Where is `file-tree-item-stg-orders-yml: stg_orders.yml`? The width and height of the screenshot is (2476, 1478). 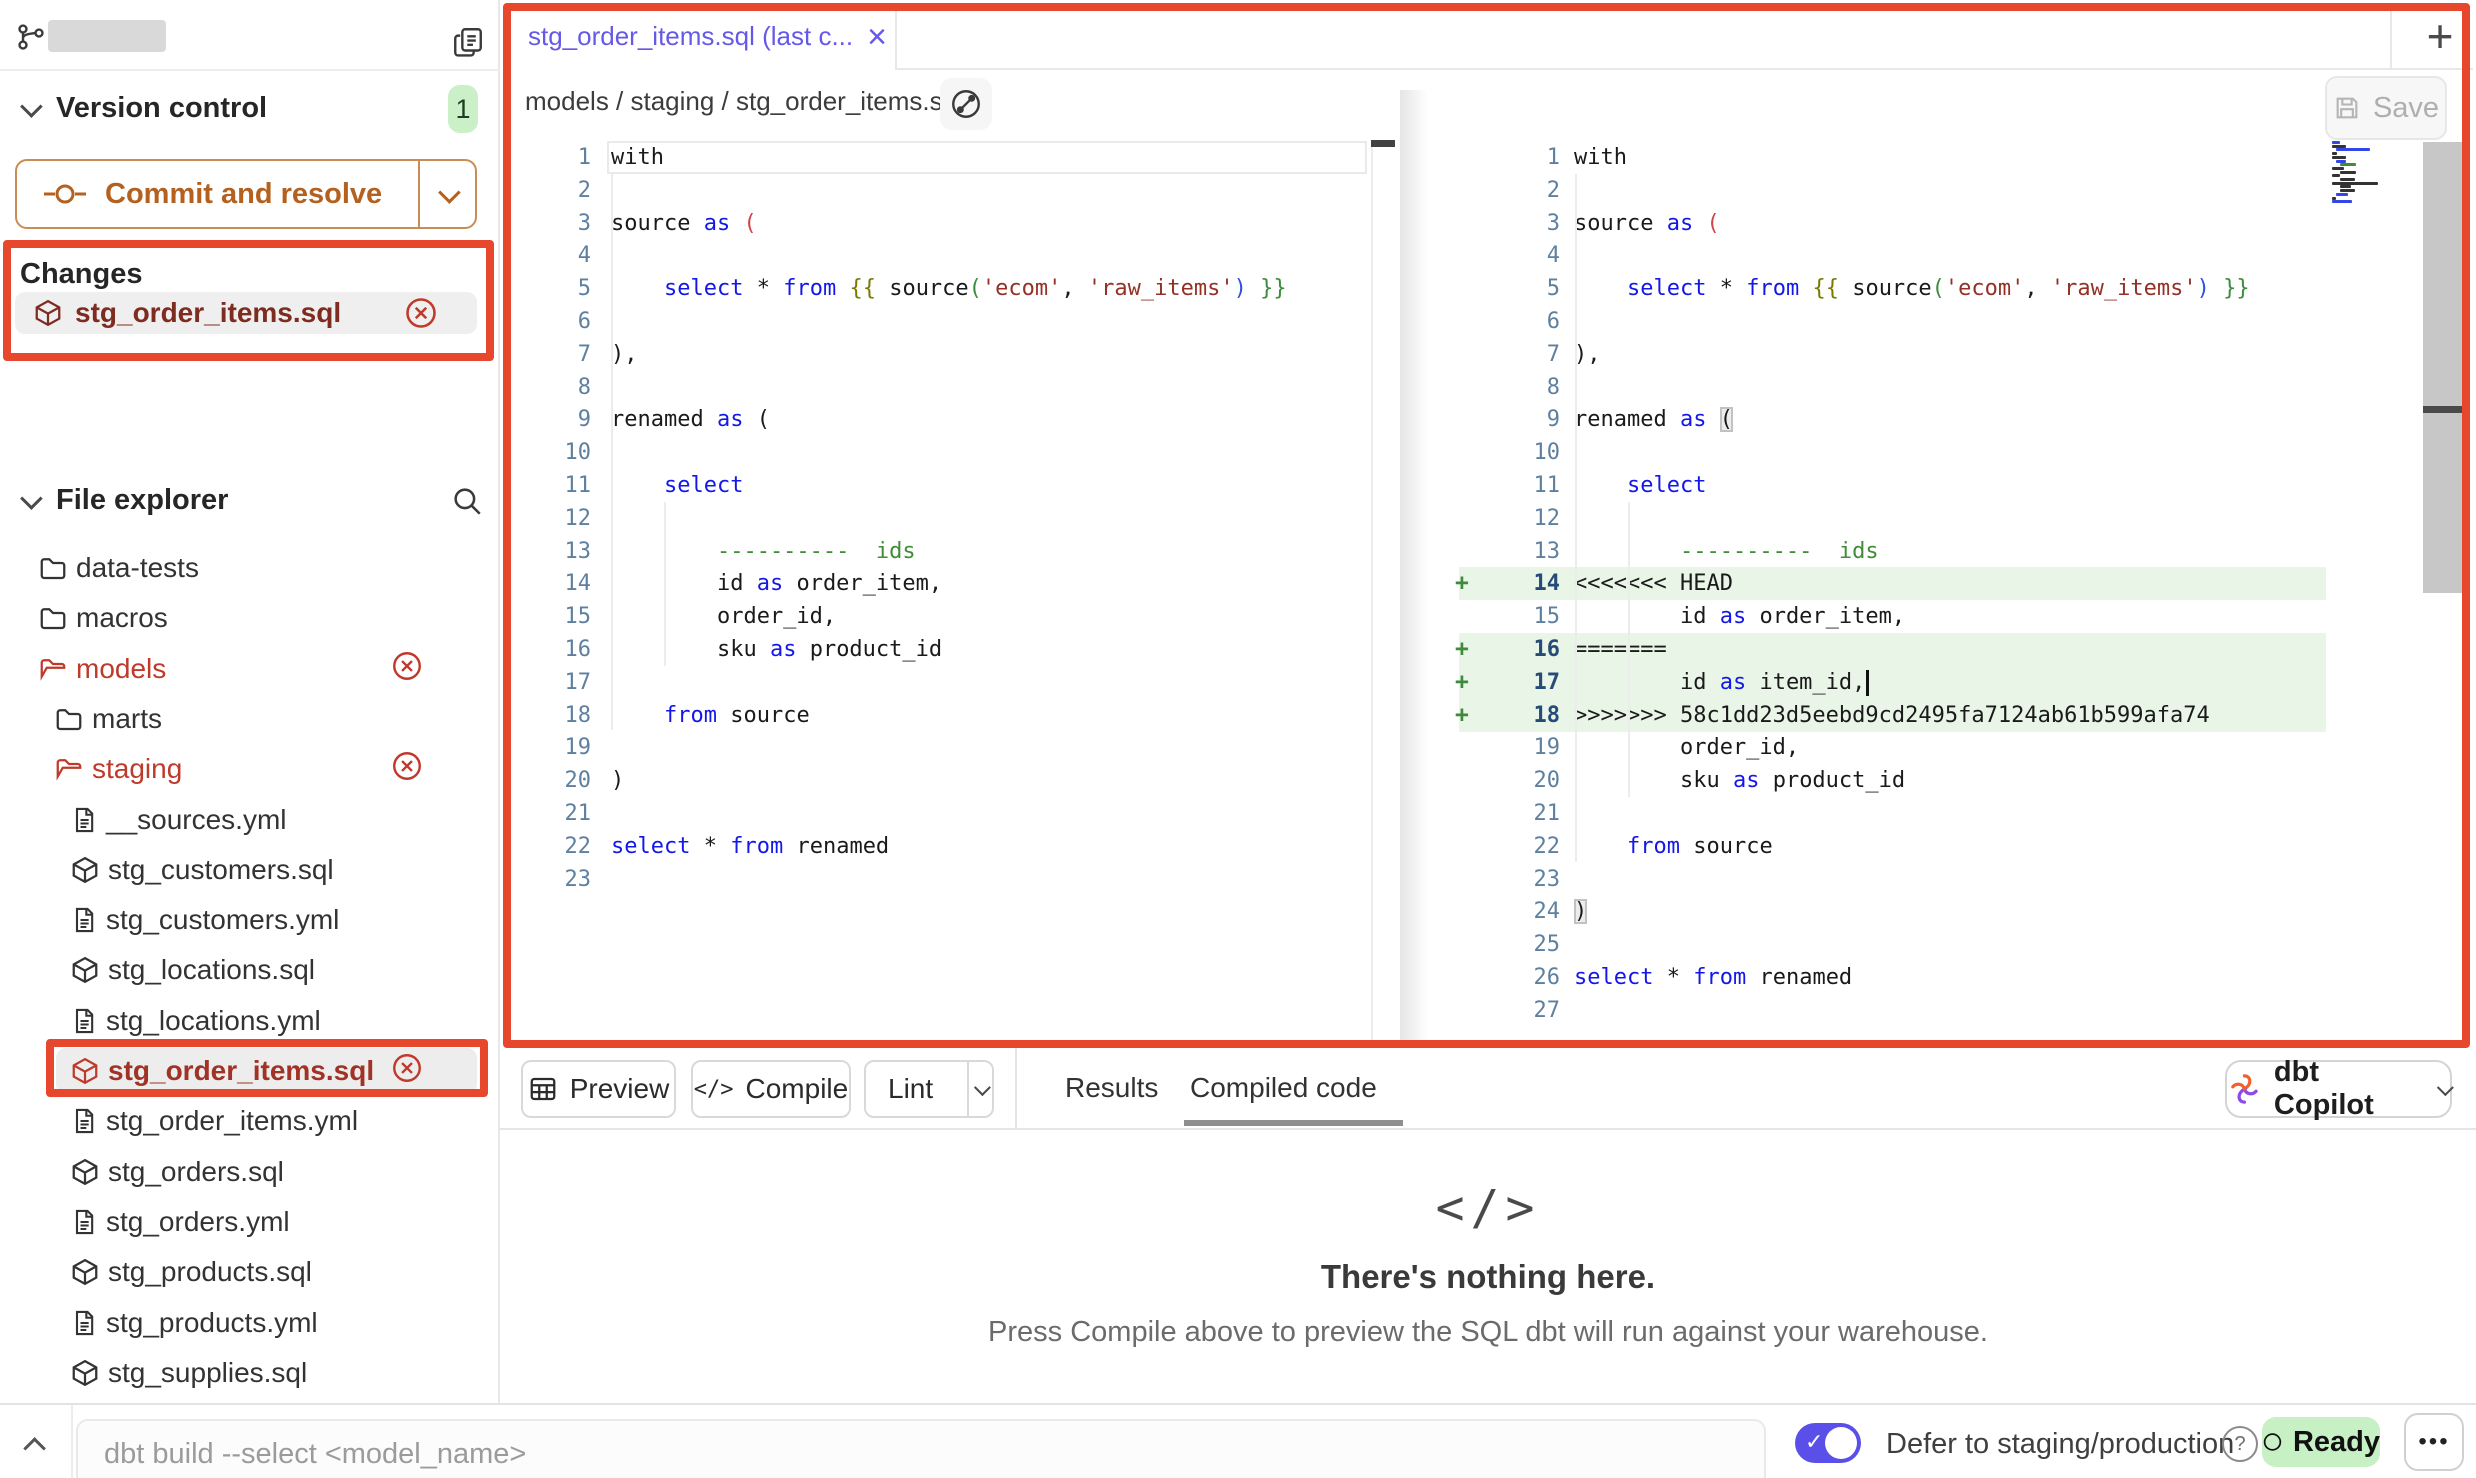 file-tree-item-stg-orders-yml: stg_orders.yml is located at coordinates (250, 1222).